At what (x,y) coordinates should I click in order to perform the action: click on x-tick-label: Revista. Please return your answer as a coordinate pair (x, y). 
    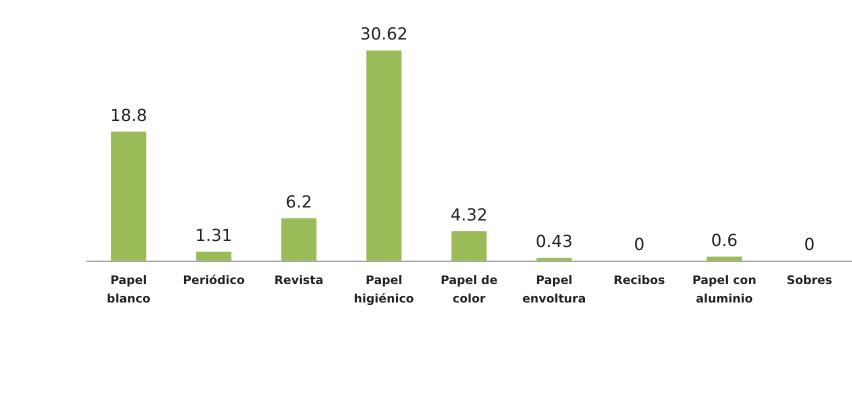
    Looking at the image, I should click on (299, 279).